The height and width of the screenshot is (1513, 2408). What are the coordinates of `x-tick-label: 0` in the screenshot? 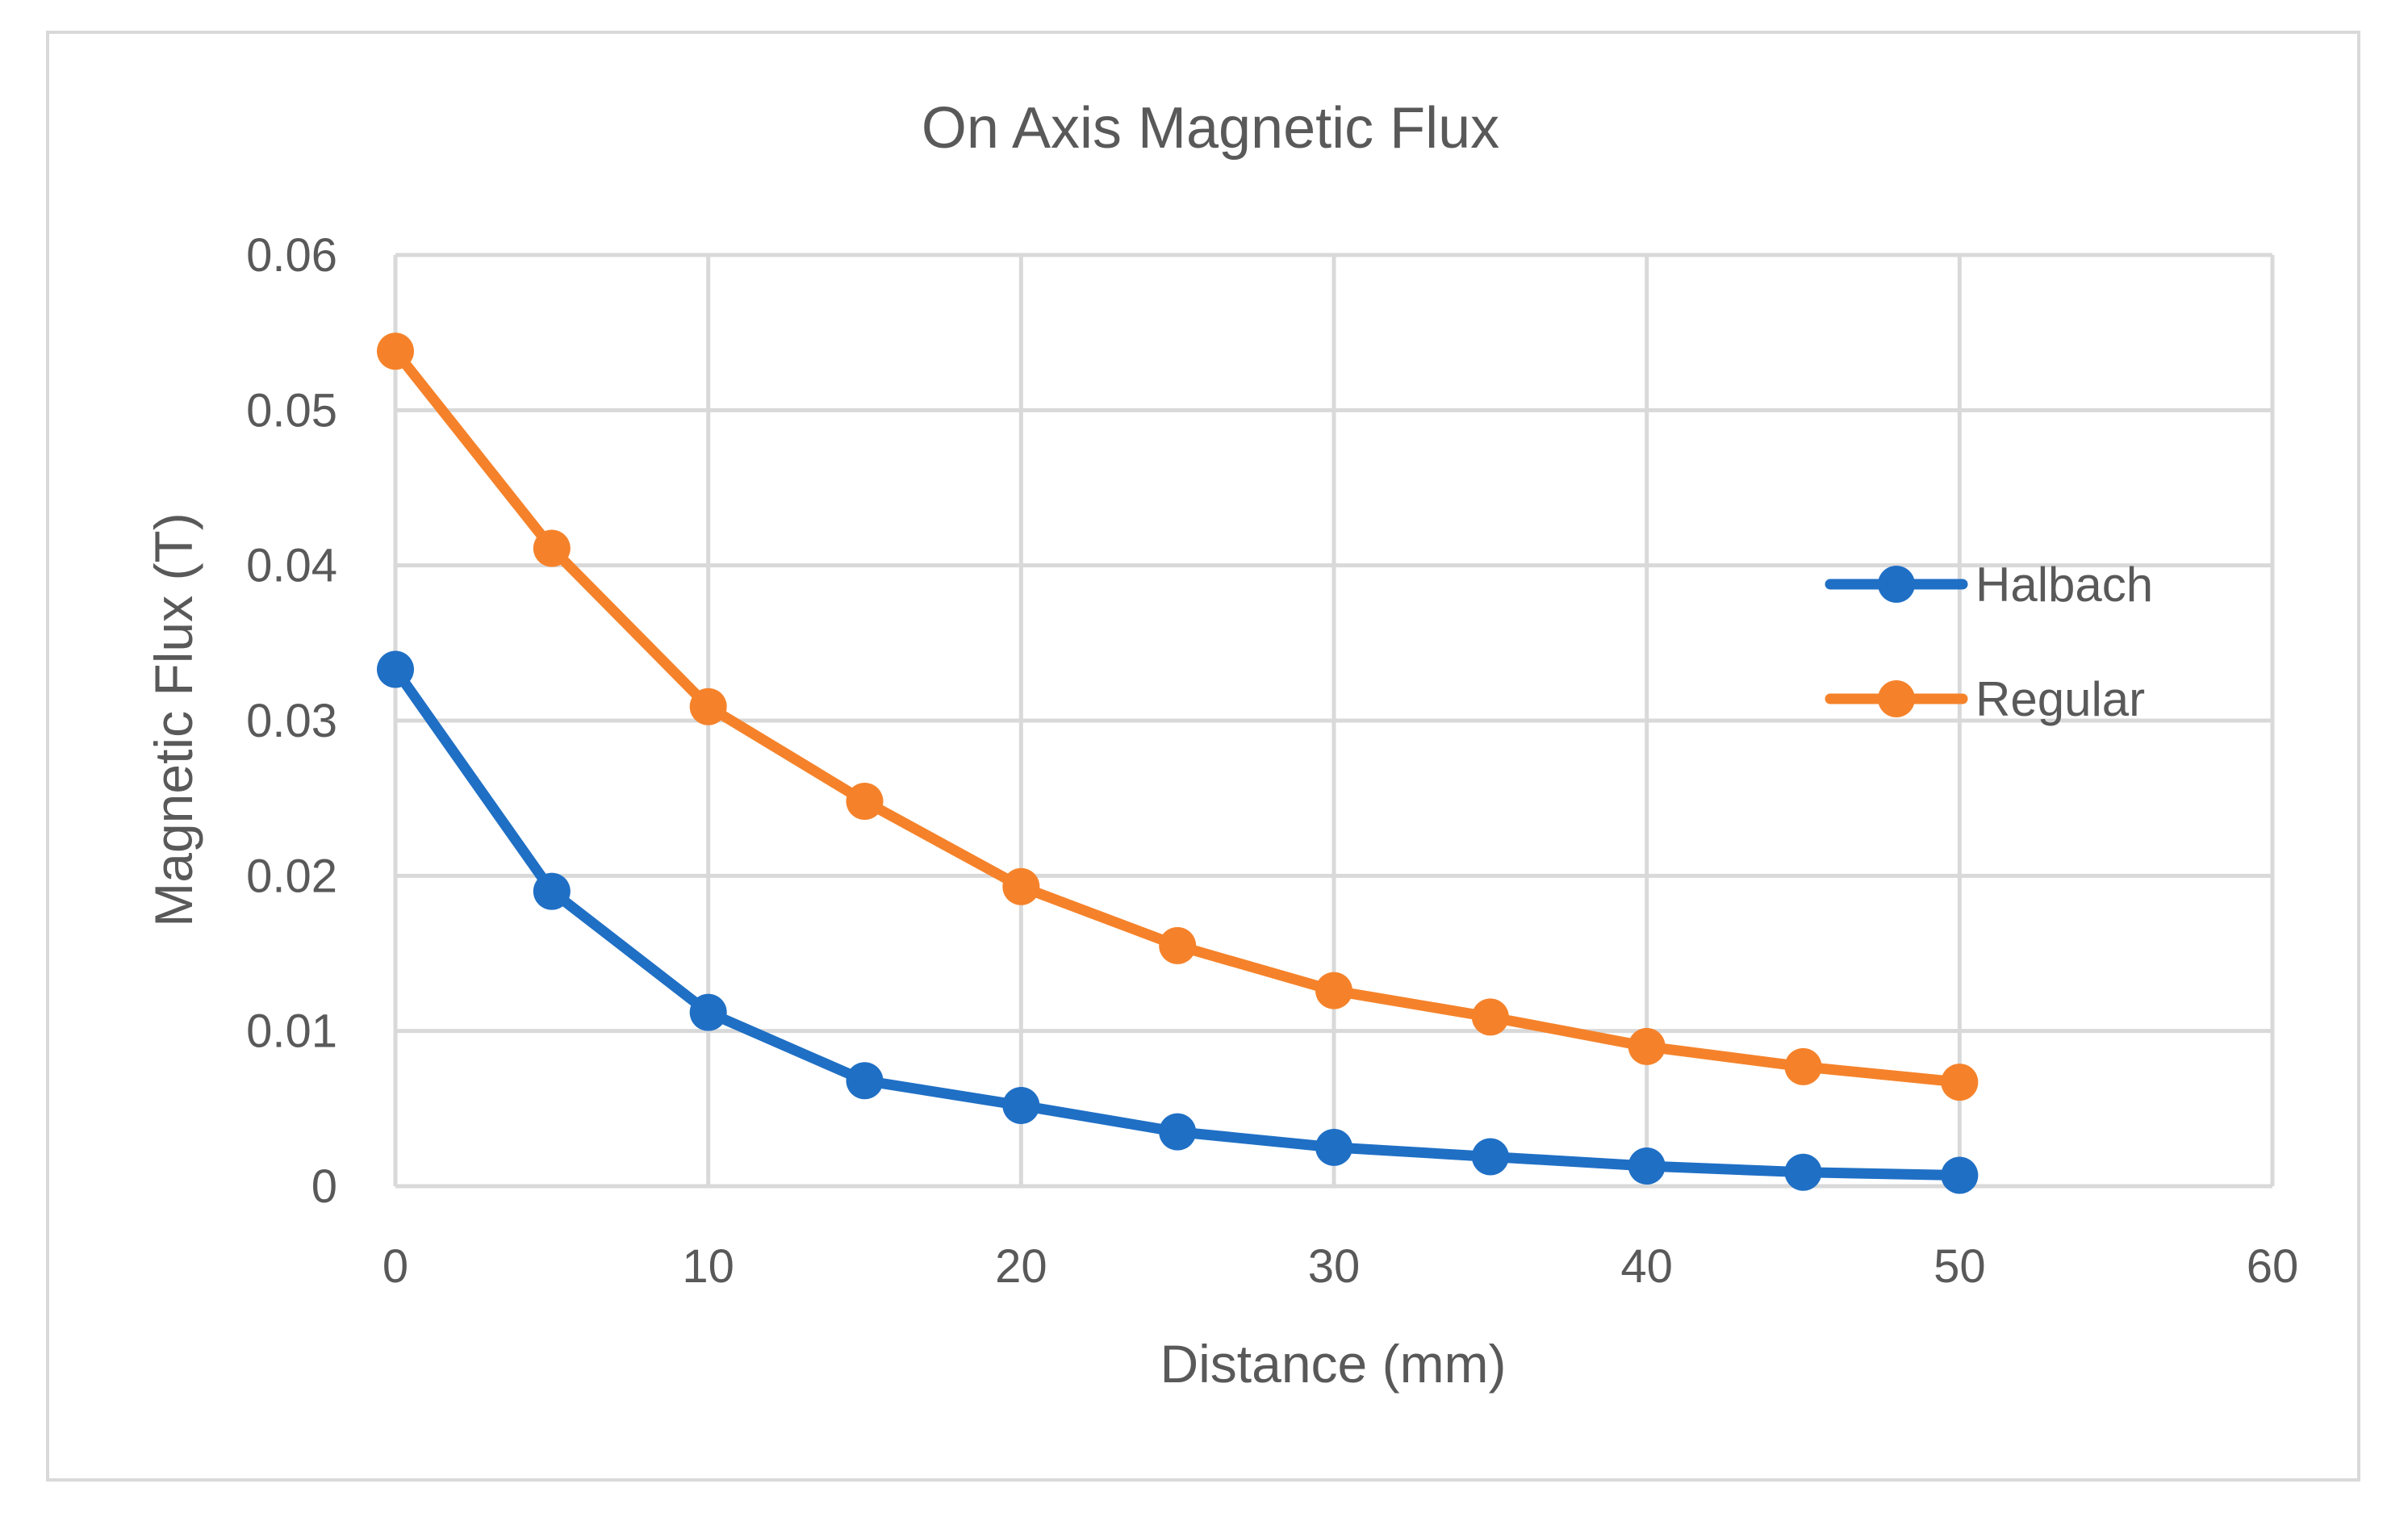 It's located at (395, 1266).